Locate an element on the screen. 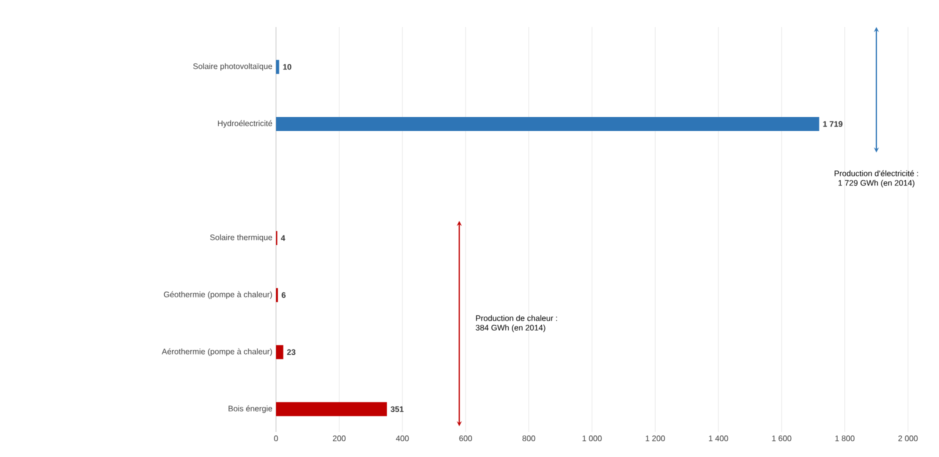  data-label: 1 719 is located at coordinates (832, 124).